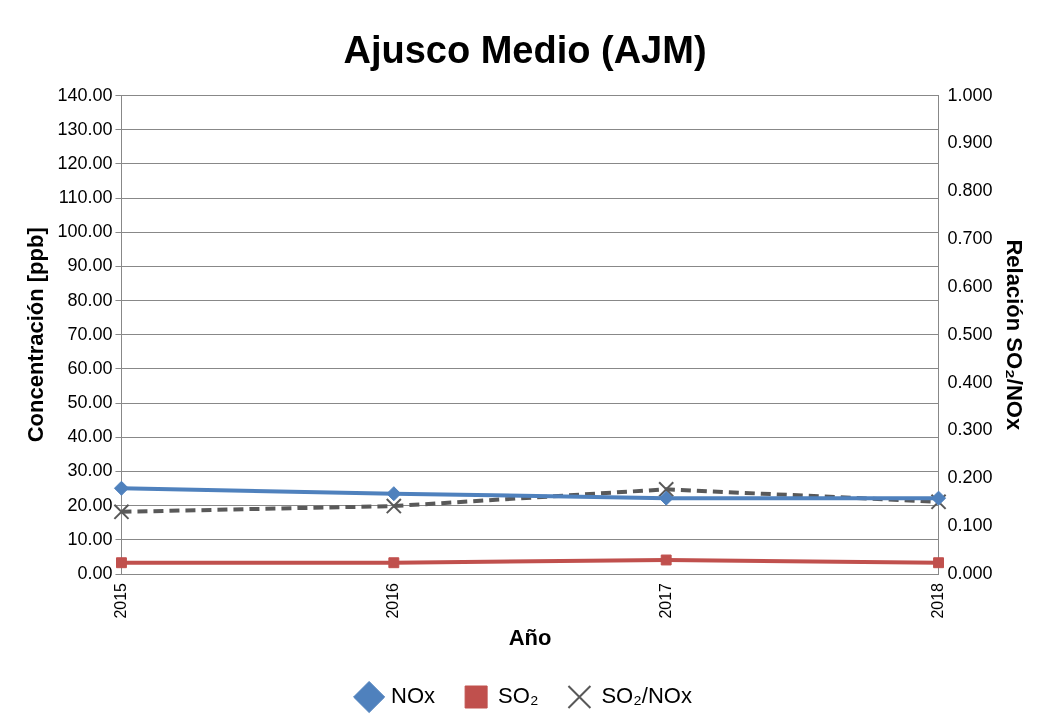  Describe the element at coordinates (85, 162) in the screenshot. I see `y-tick-label: 120.00` at that location.